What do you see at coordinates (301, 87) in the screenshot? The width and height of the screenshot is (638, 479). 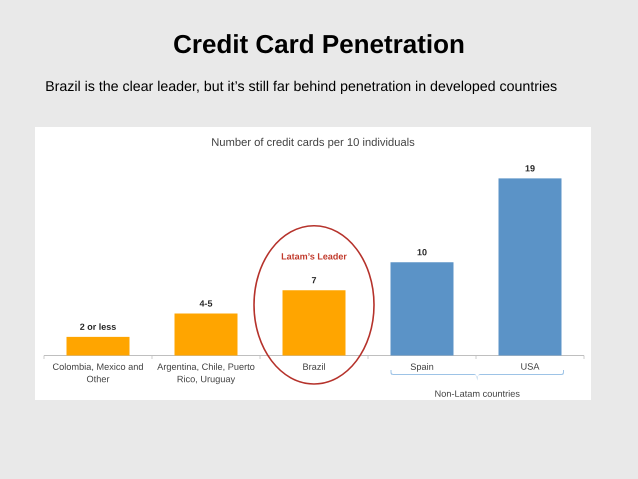 I see `chart-subtitle: Brazil is the clear leader, but it’s still far behind penetration in developed countries` at bounding box center [301, 87].